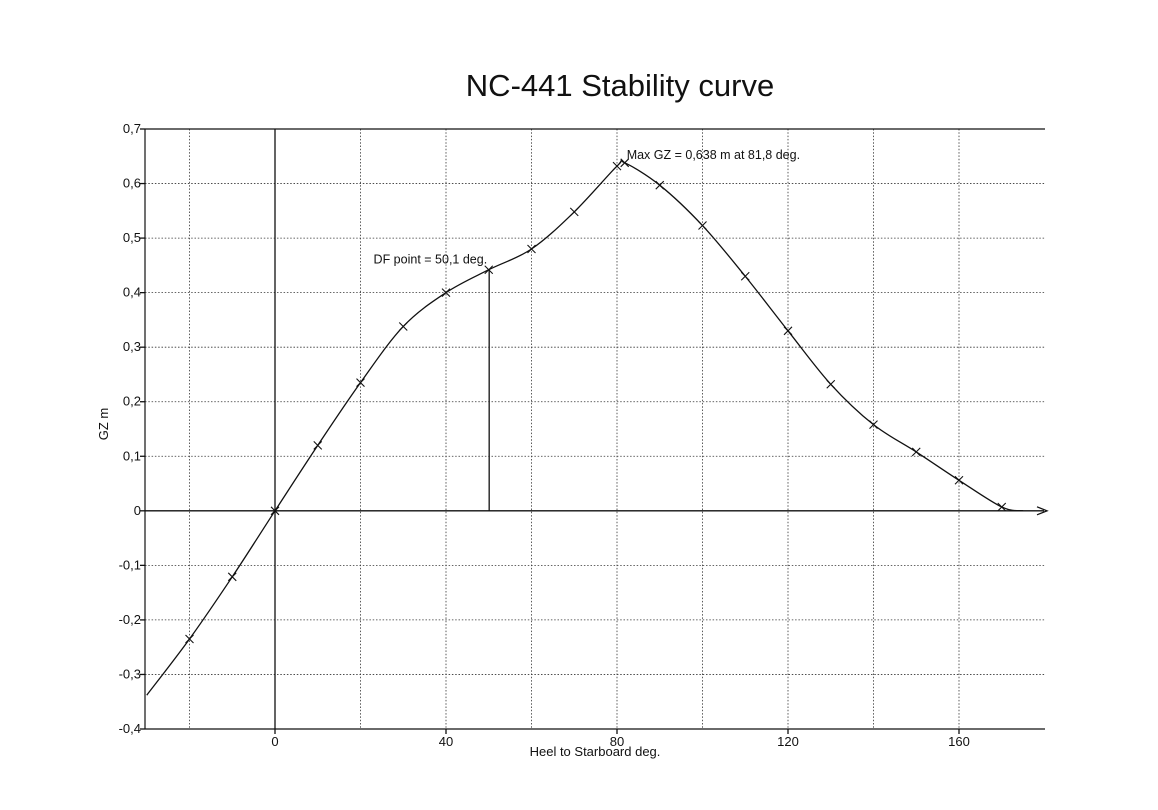  I want to click on x-tick-labels: 0 40 80 120 160, so click(620, 741).